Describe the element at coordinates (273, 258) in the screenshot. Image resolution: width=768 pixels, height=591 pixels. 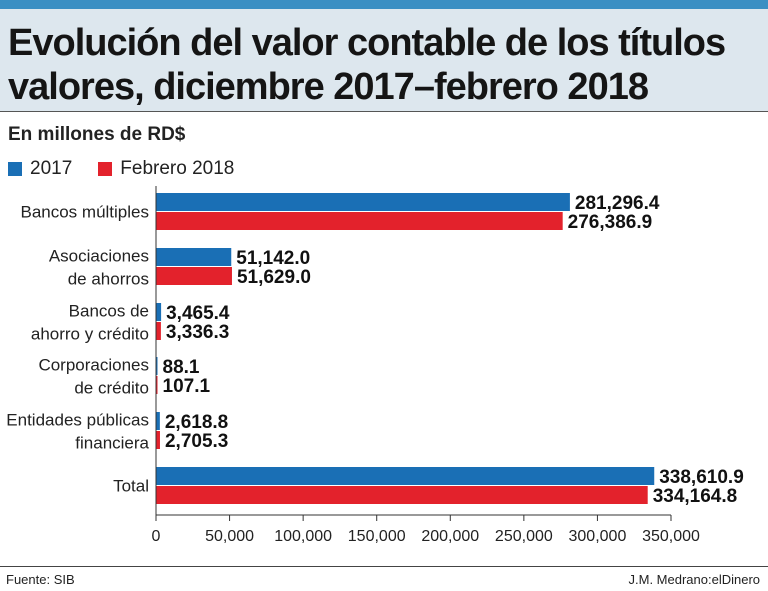
I see `data-label: 51,142.0` at that location.